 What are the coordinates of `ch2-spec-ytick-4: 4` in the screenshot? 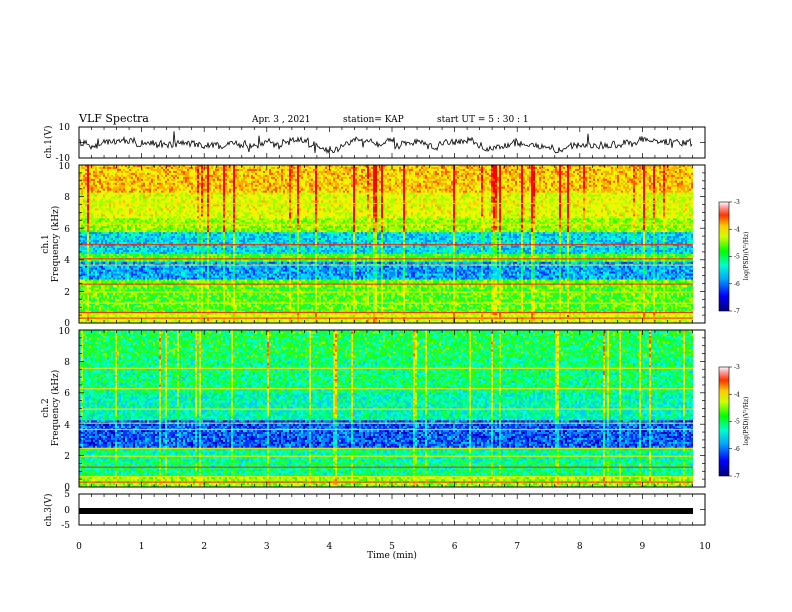 It's located at (67, 426).